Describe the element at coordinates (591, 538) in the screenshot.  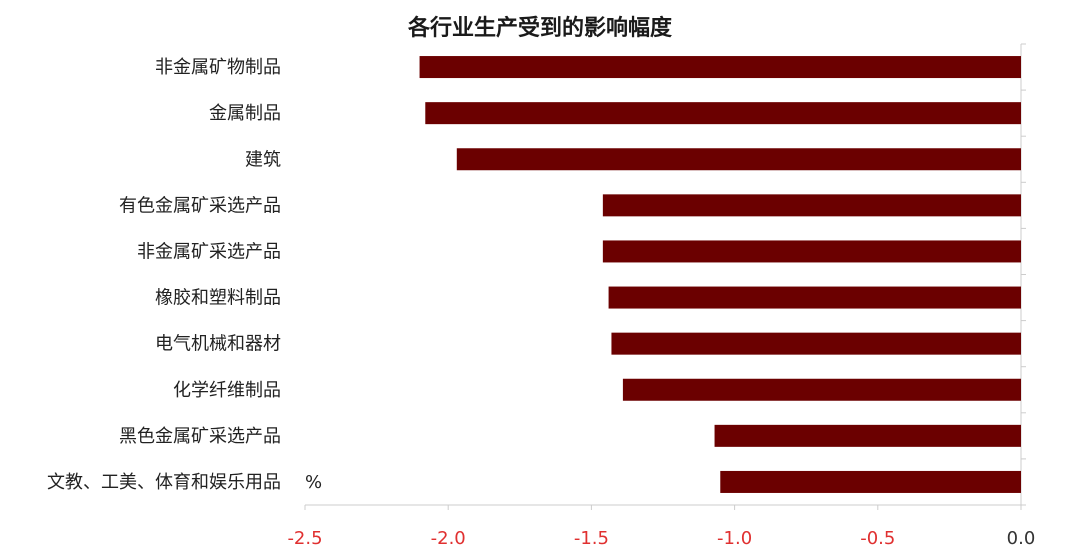
I see `x-tick-label: -1.5` at that location.